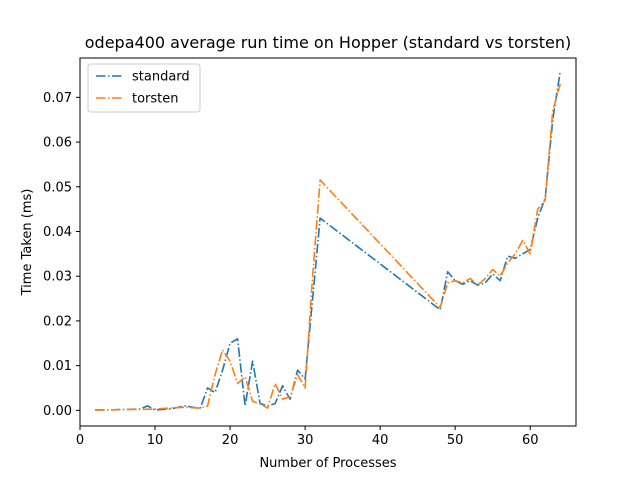 This screenshot has height=480, width=640. What do you see at coordinates (230, 440) in the screenshot?
I see `x-tick-label: 20` at bounding box center [230, 440].